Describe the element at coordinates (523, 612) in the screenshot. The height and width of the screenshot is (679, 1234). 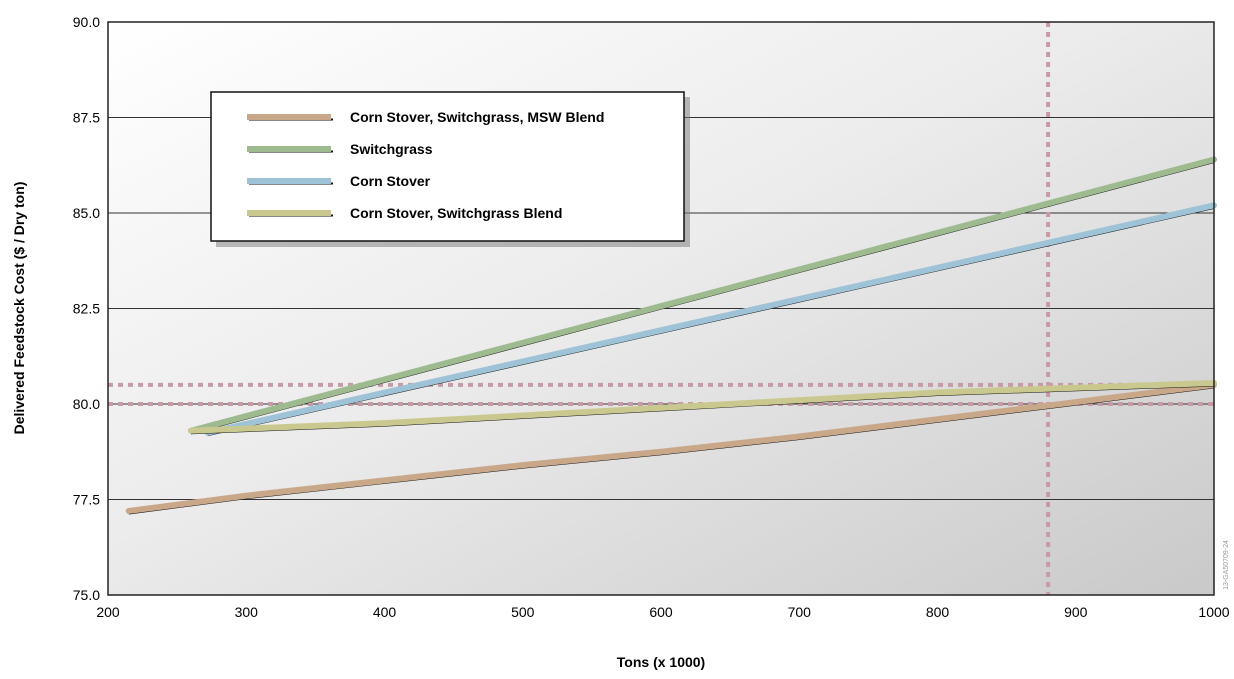
I see `x-tick-label: 500` at that location.